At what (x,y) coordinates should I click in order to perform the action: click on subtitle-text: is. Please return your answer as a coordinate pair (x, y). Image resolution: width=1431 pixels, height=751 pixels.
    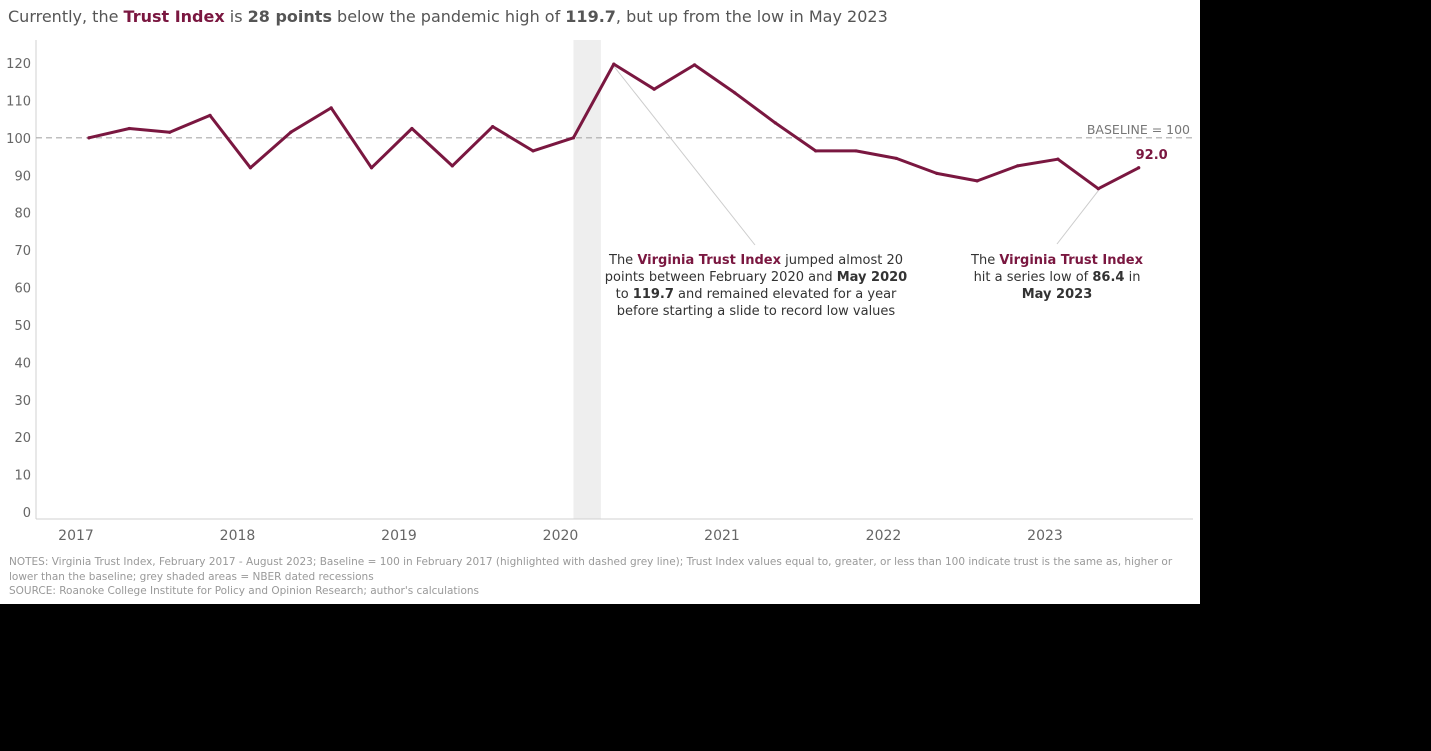
    Looking at the image, I should click on (236, 16).